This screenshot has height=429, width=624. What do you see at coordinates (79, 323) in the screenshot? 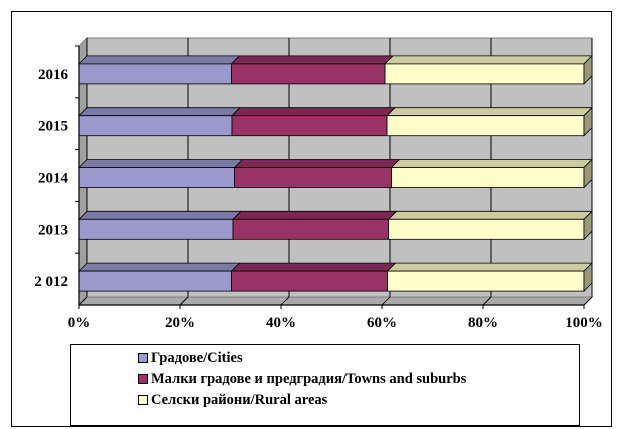
I see `x-tick-label: 0%` at bounding box center [79, 323].